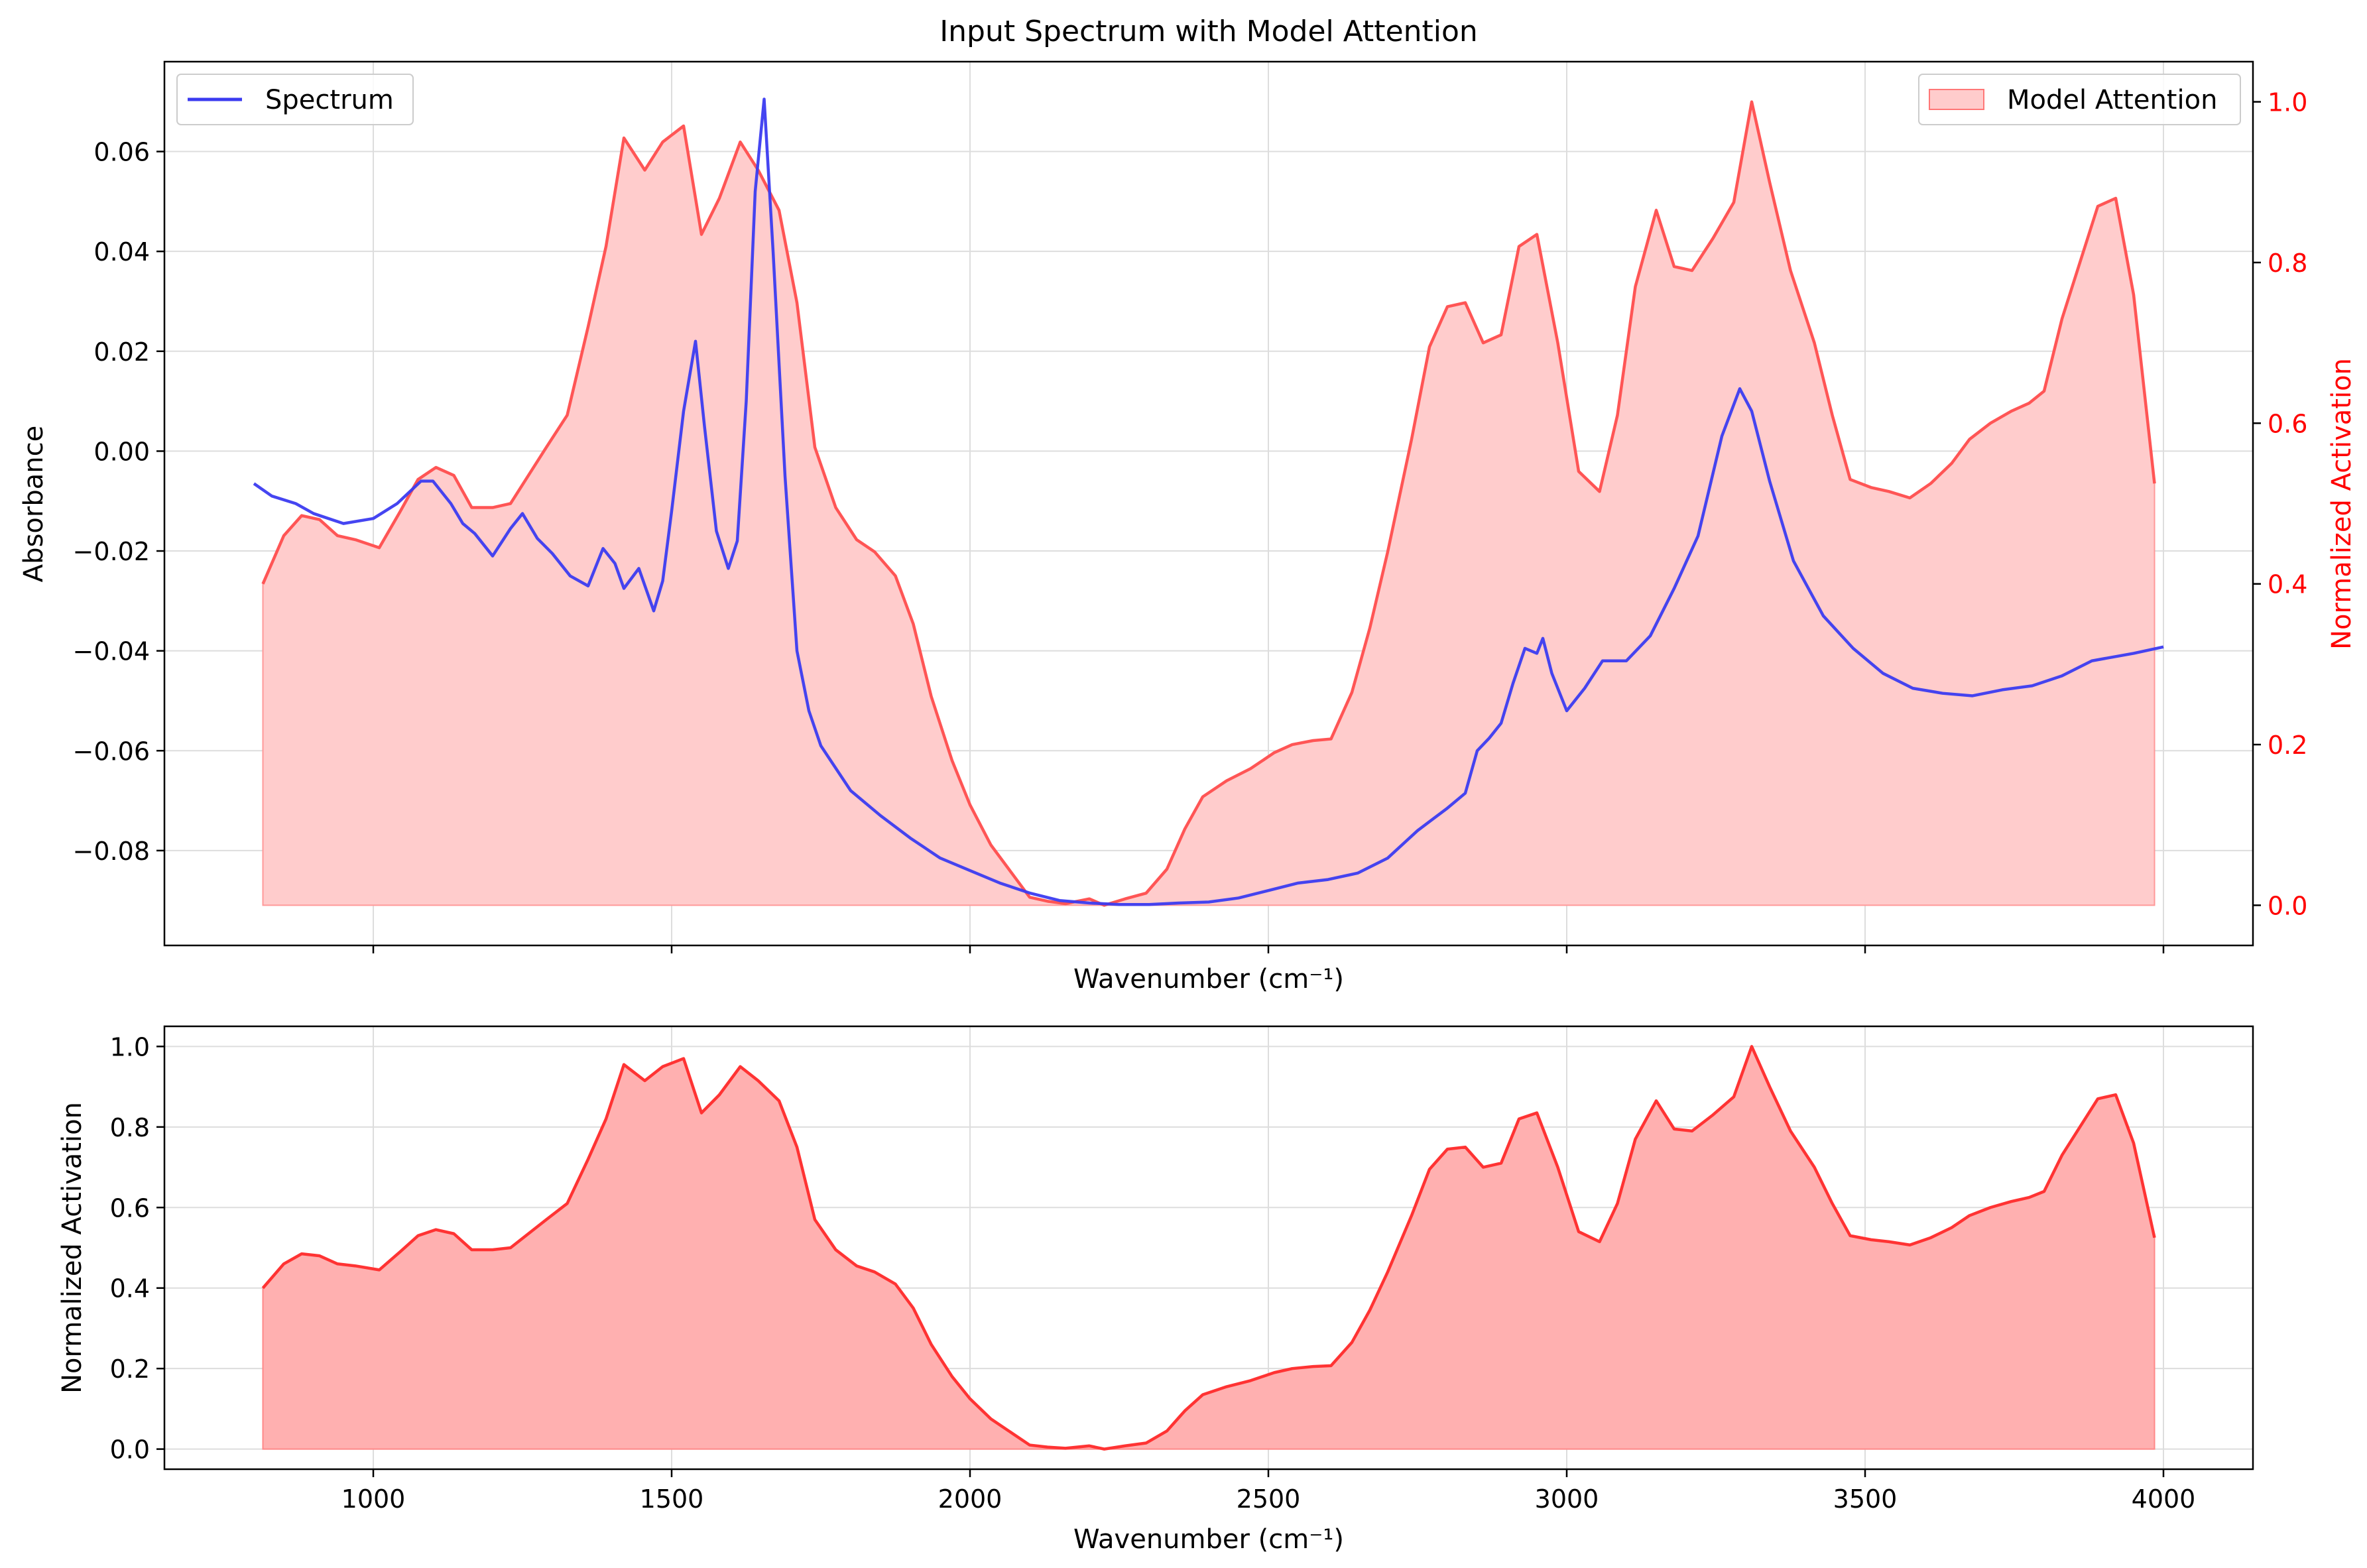 The height and width of the screenshot is (1568, 2367). I want to click on bottom-x-tick-label-5: 3500, so click(1865, 1499).